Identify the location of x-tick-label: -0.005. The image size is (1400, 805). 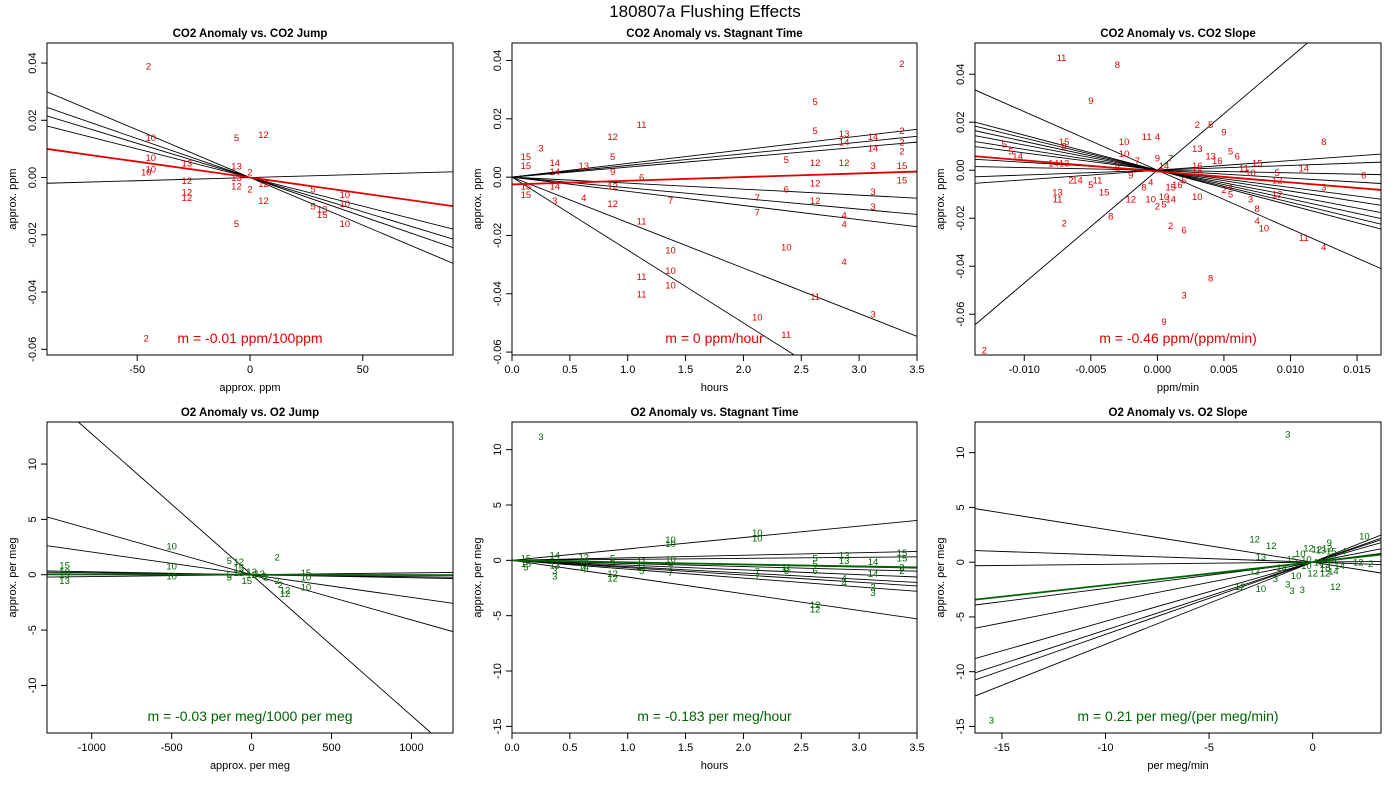
(1090, 370).